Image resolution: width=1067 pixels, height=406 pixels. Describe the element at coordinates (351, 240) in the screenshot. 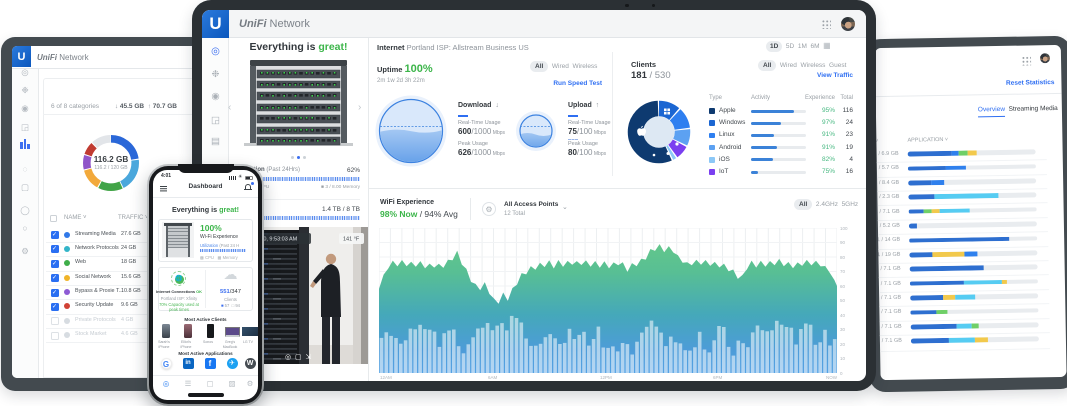

I see `svg-text: 141 °F` at that location.